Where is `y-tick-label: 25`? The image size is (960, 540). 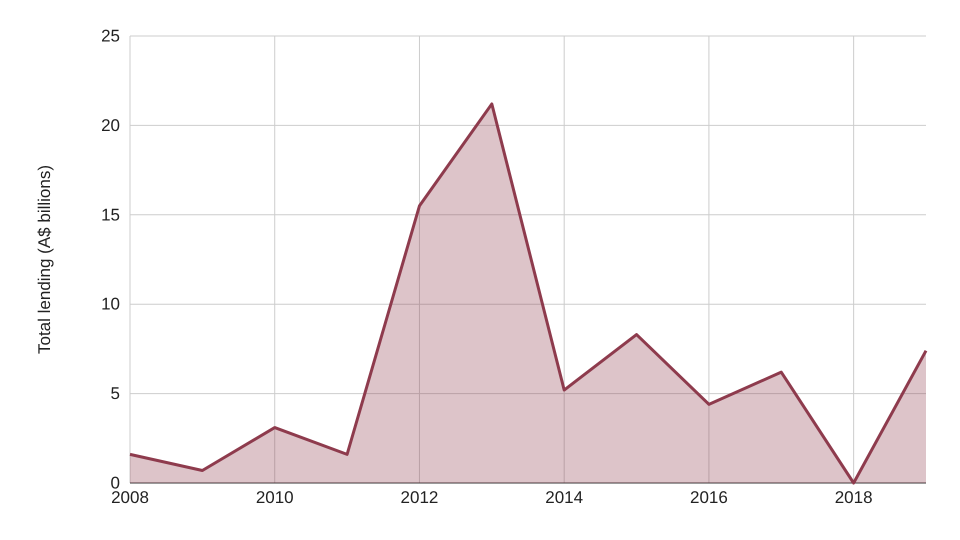 y-tick-label: 25 is located at coordinates (110, 36).